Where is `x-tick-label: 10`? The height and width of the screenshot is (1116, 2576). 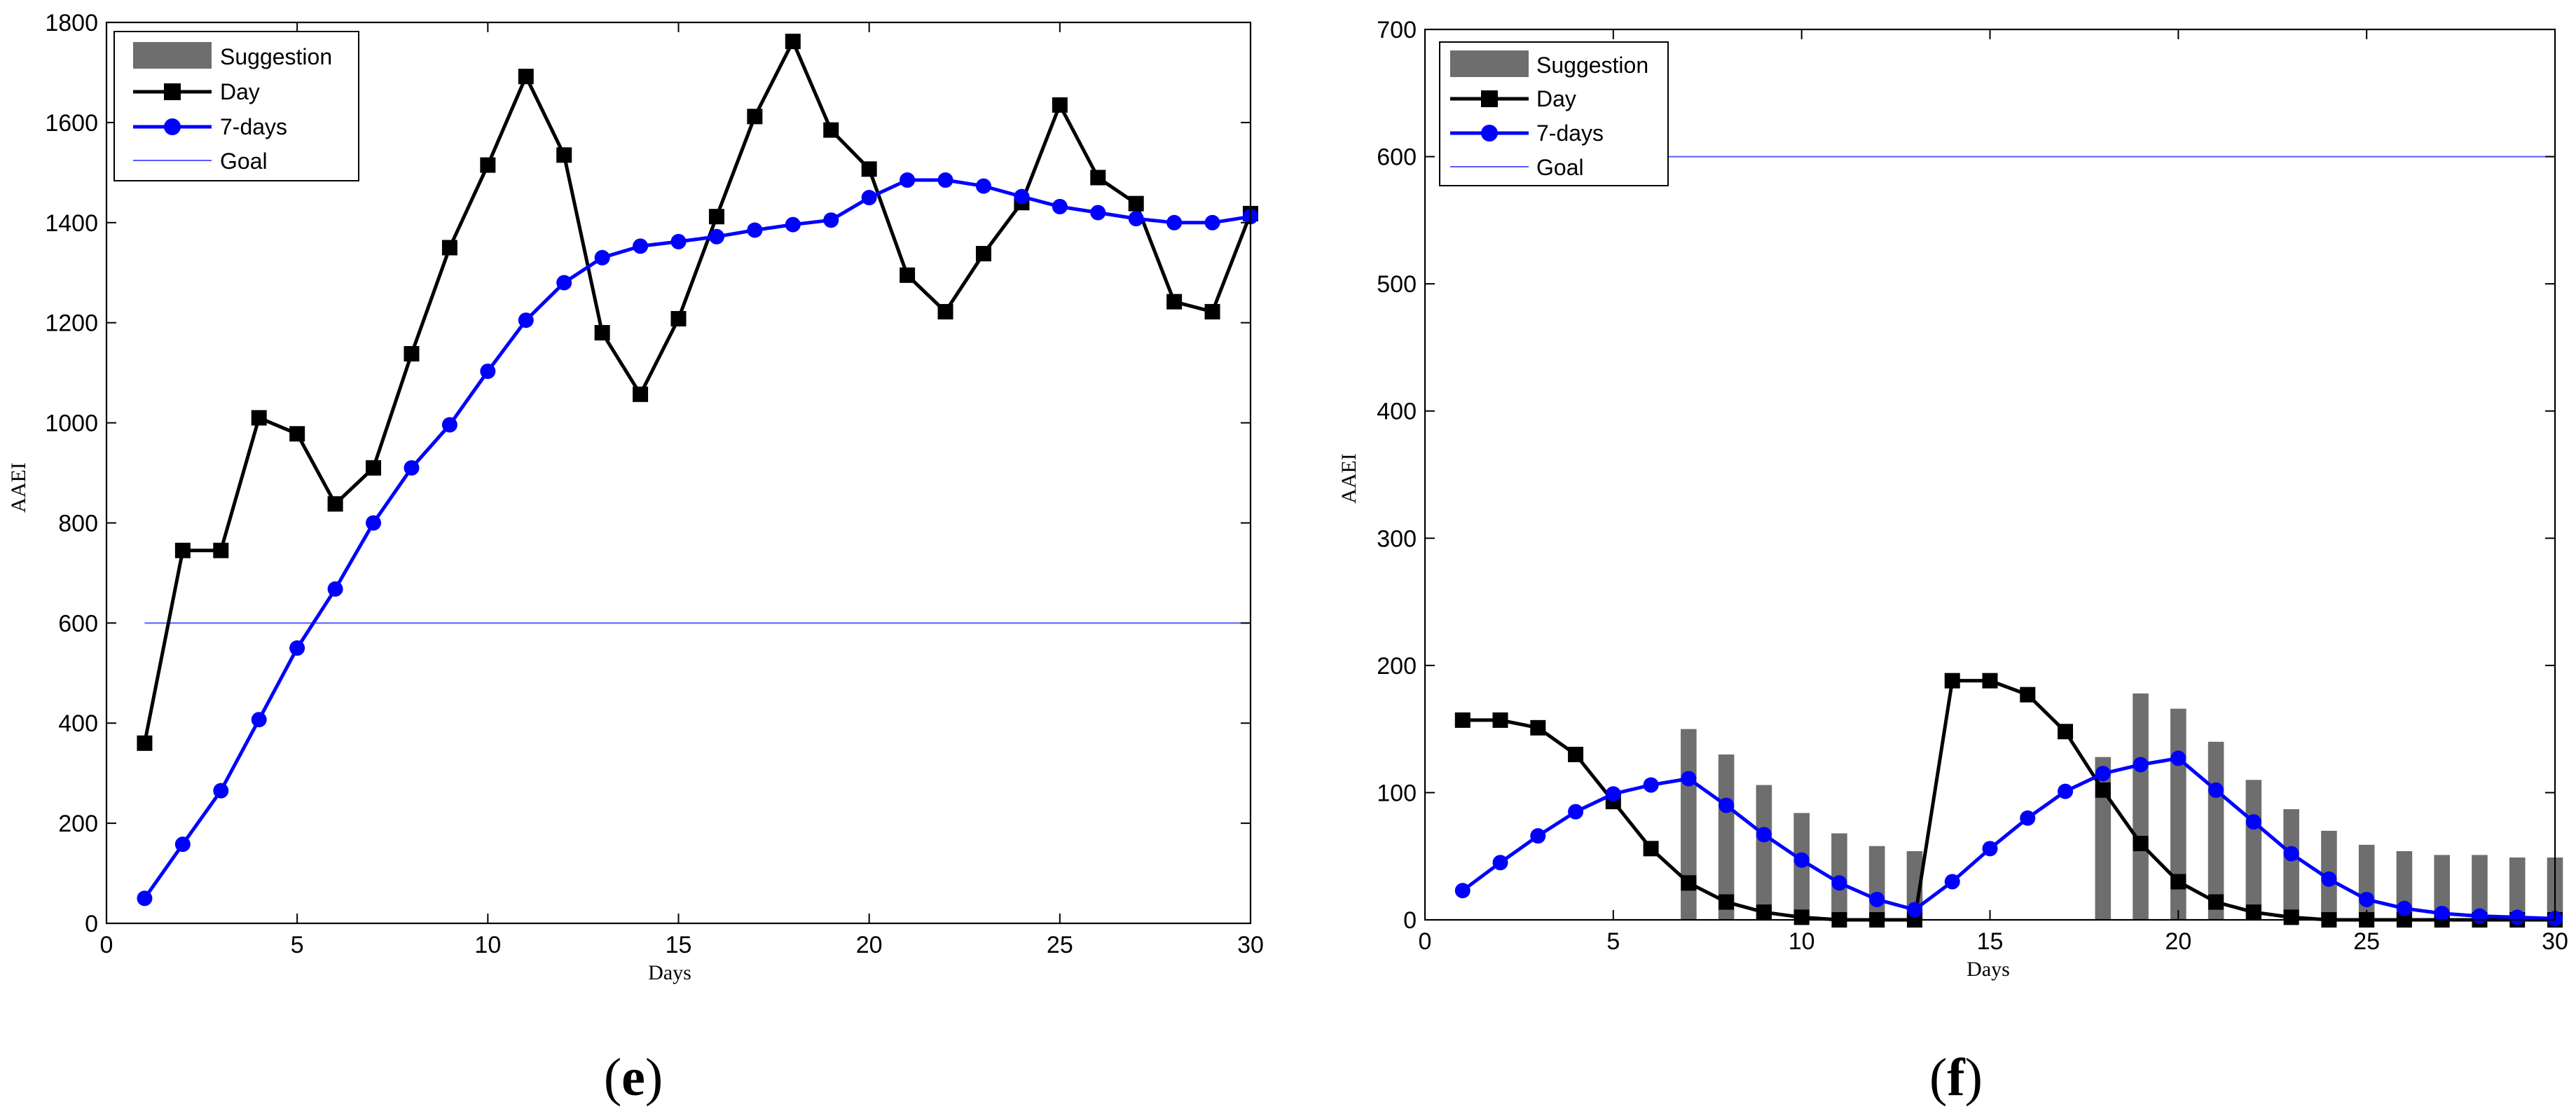
x-tick-label: 10 is located at coordinates (487, 945).